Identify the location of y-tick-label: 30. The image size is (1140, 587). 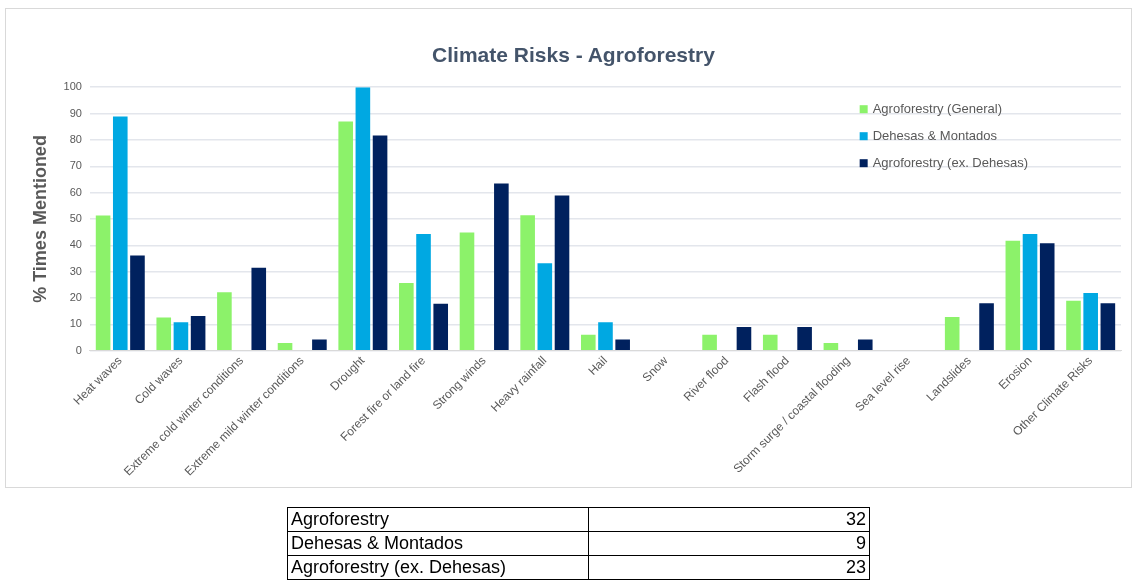
(75, 270).